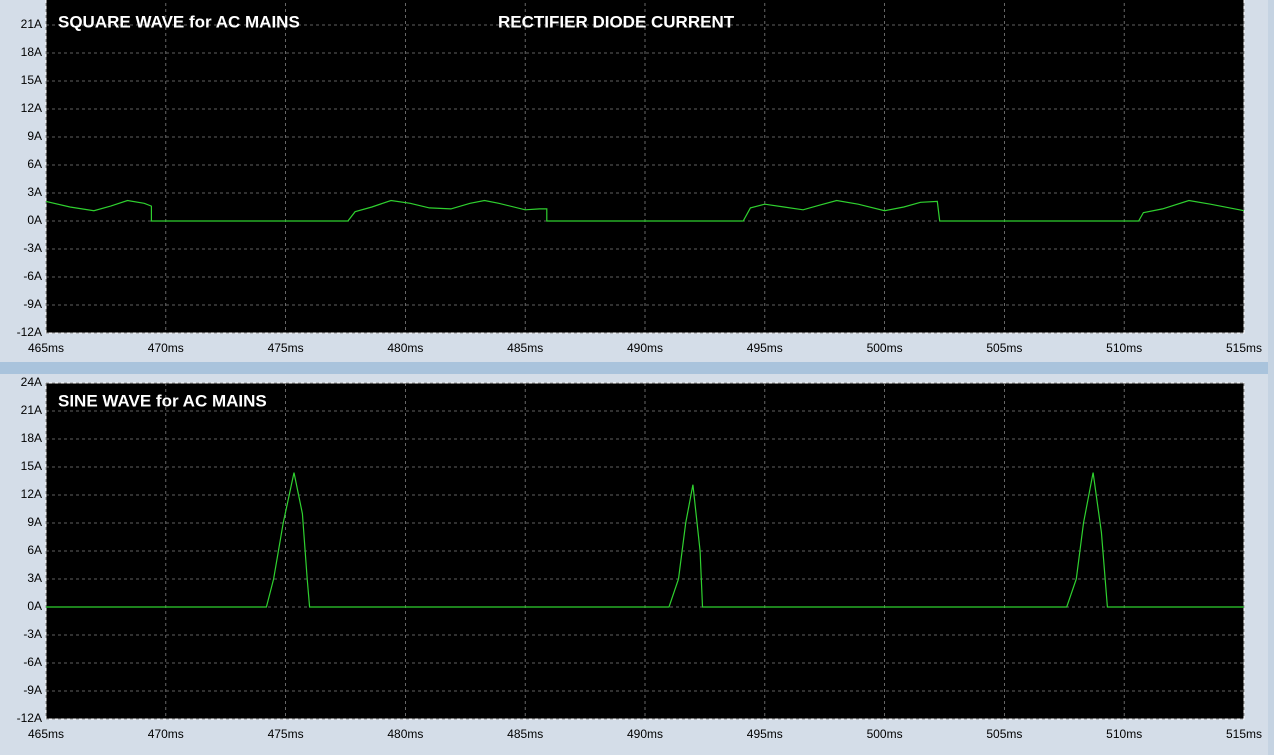 Image resolution: width=1274 pixels, height=755 pixels. Describe the element at coordinates (637, 368) in the screenshot. I see `pane-separator` at that location.